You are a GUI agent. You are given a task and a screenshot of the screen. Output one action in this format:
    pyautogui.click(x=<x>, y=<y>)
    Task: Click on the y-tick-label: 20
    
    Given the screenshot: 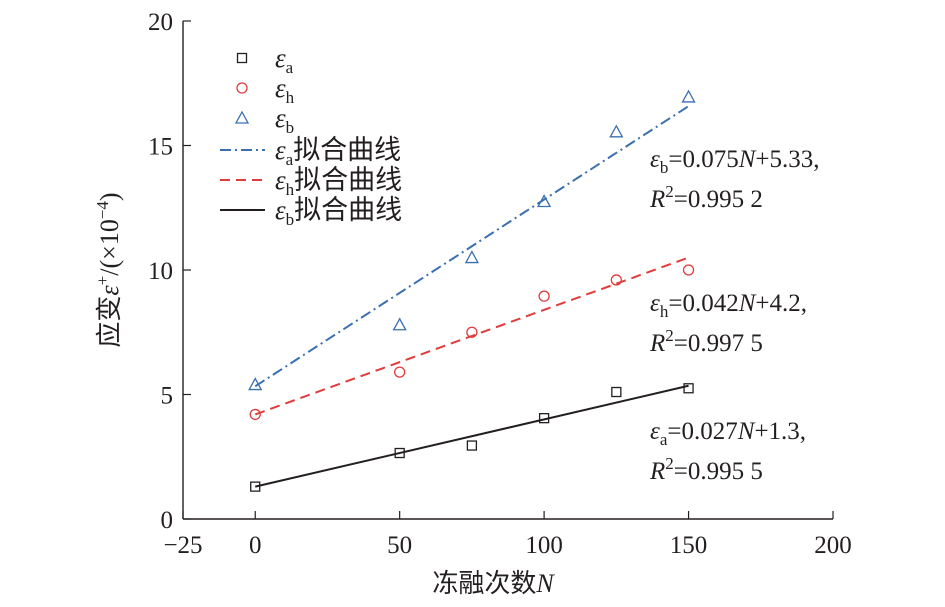 What is the action you would take?
    pyautogui.click(x=160, y=22)
    